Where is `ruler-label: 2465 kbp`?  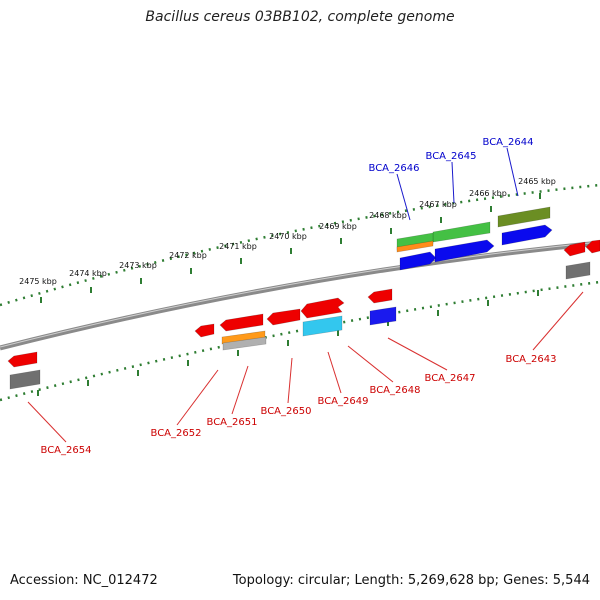
ruler-label: 2465 kbp is located at coordinates (537, 181).